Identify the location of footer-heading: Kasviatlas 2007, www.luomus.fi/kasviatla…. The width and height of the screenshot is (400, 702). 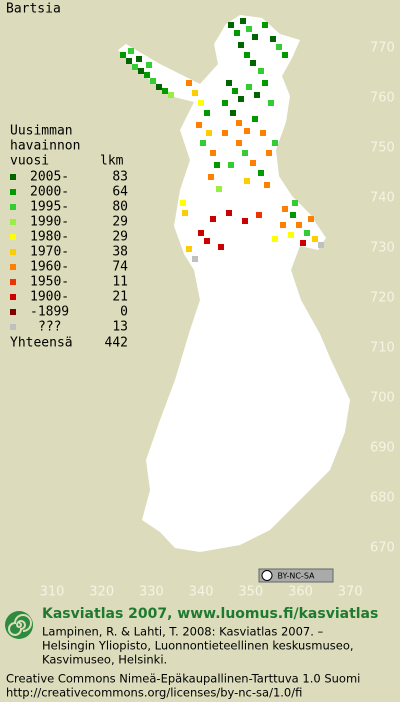
(210, 614).